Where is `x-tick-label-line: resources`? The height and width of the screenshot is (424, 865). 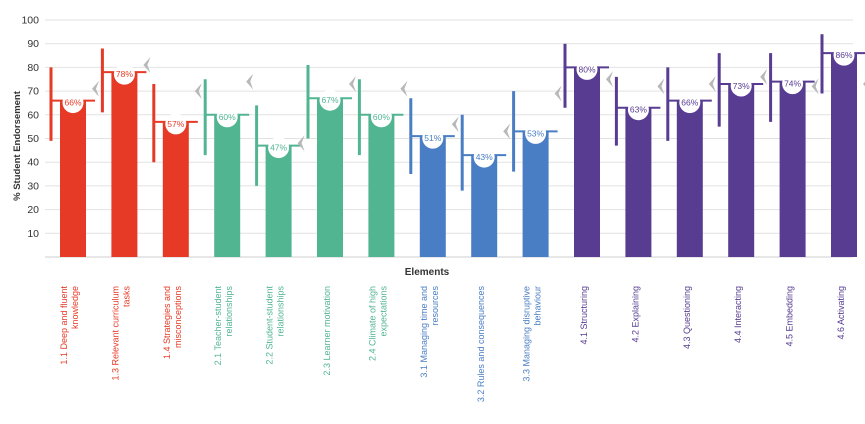 x-tick-label-line: resources is located at coordinates (435, 306).